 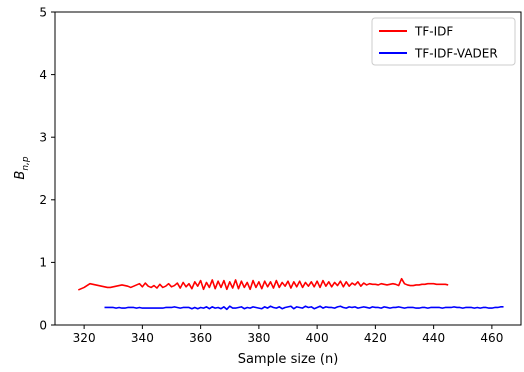 I want to click on y-axis-label-subscript: n,p, so click(x=26, y=163).